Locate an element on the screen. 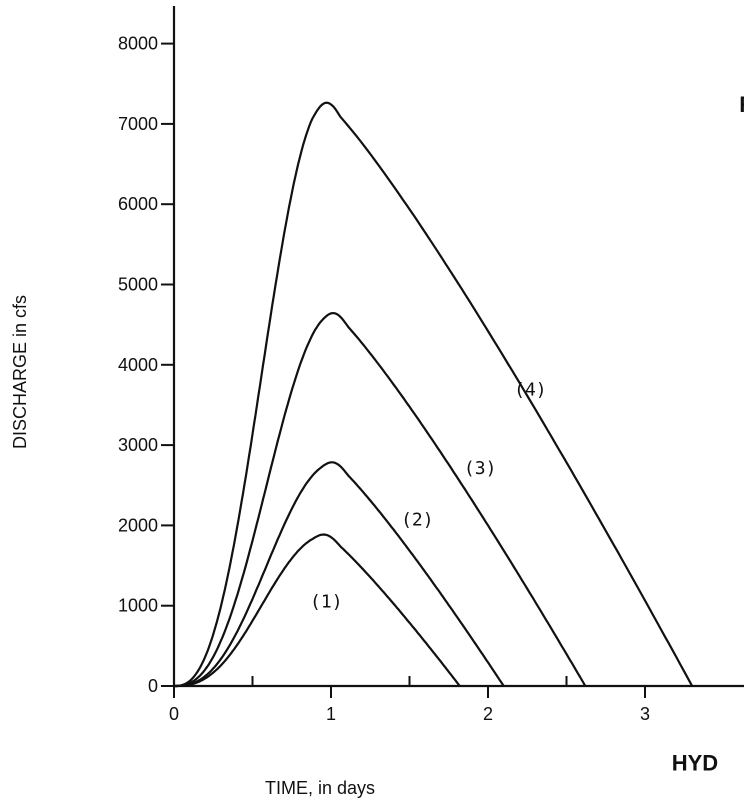 The image size is (744, 807). chart-curve-labels: (1) (2) (3) (4) is located at coordinates (428, 495).